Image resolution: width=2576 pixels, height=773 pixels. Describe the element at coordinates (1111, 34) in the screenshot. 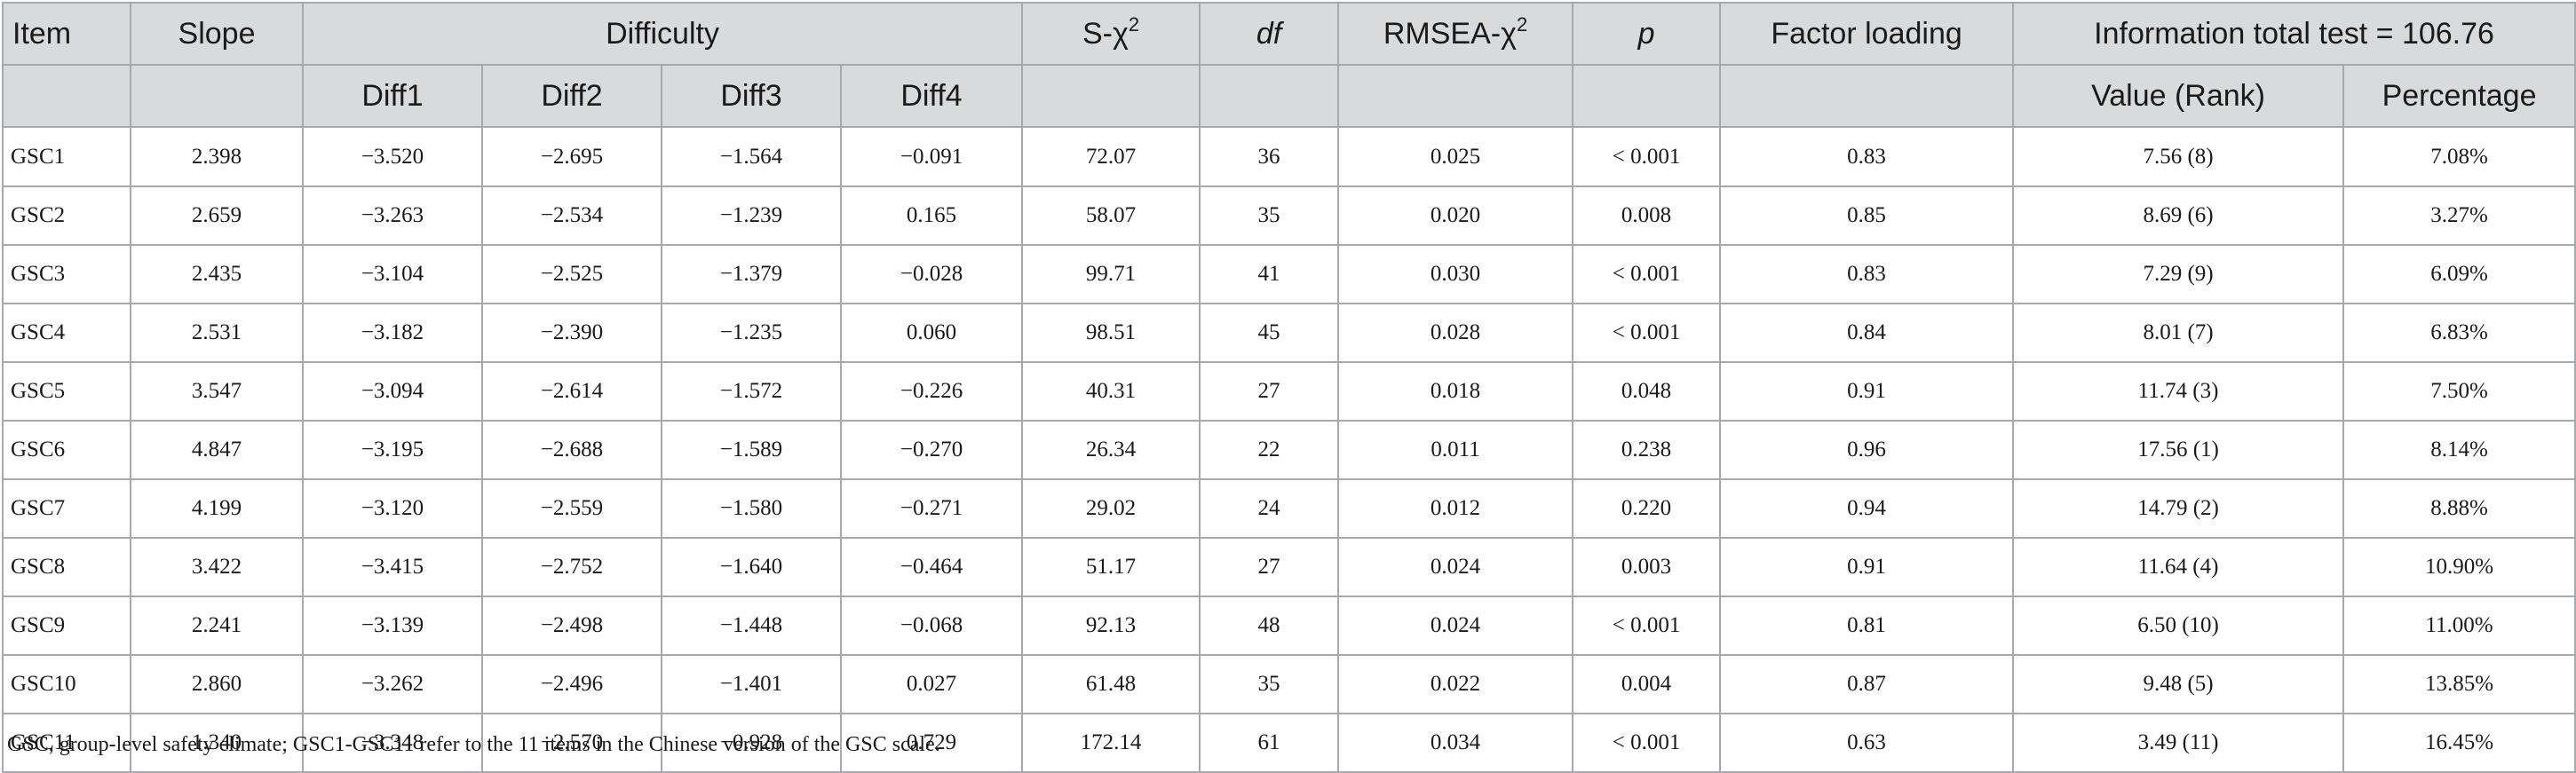

I see `header-s-chi-square: S-χ2` at that location.